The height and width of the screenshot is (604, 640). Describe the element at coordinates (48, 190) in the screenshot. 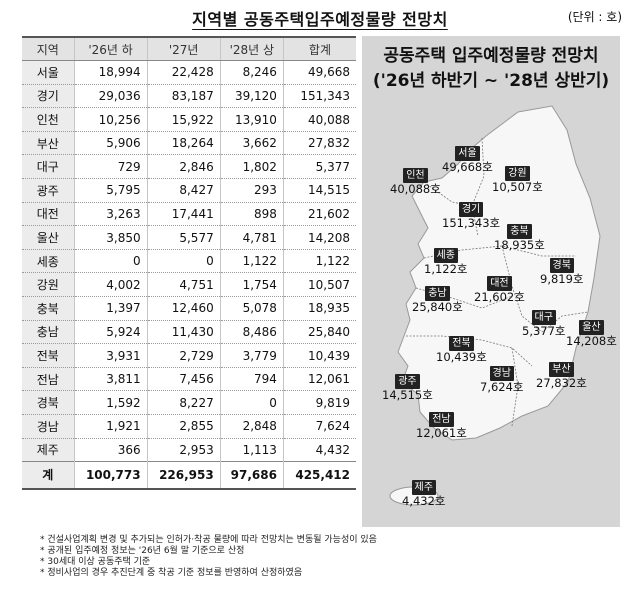

I see `region-cell: 광주` at that location.